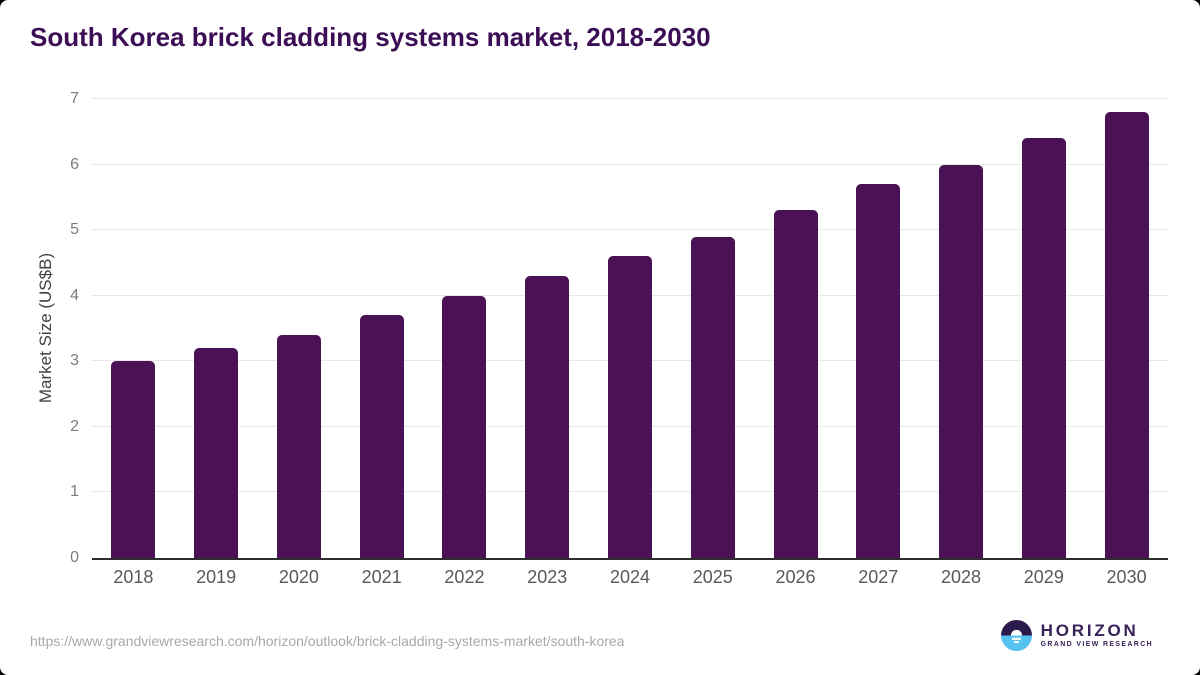 The image size is (1200, 675). Describe the element at coordinates (1126, 577) in the screenshot. I see `x-tick-label-2030: 2030` at that location.